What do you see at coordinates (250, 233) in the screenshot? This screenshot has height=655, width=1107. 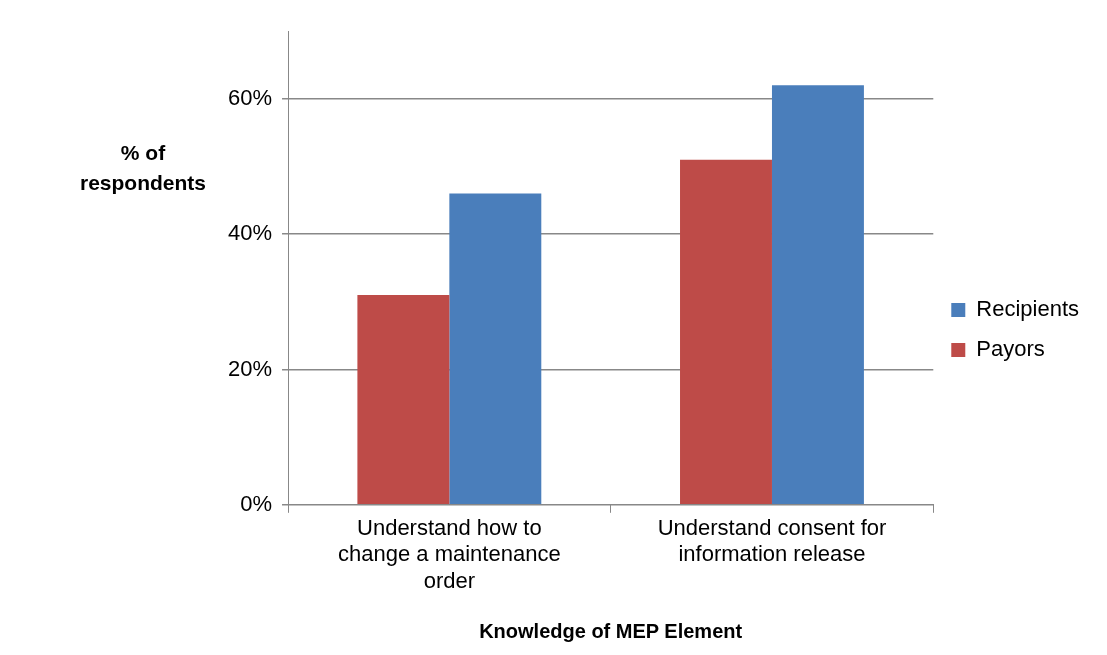 I see `y-tick-label: 40%` at bounding box center [250, 233].